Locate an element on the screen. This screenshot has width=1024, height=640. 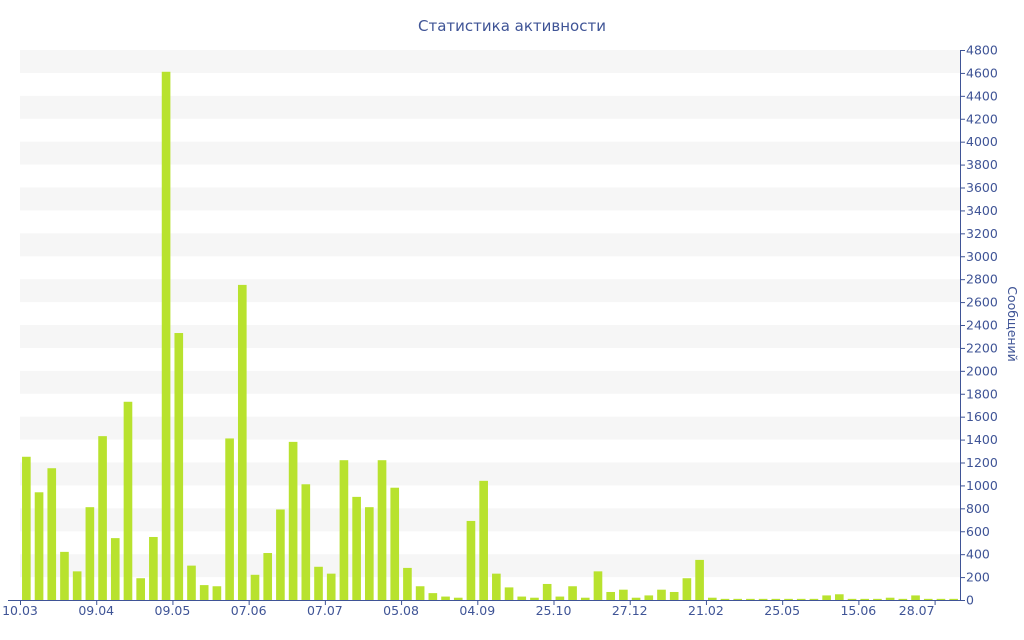
y-tick-label: 4000 is located at coordinates (982, 141).